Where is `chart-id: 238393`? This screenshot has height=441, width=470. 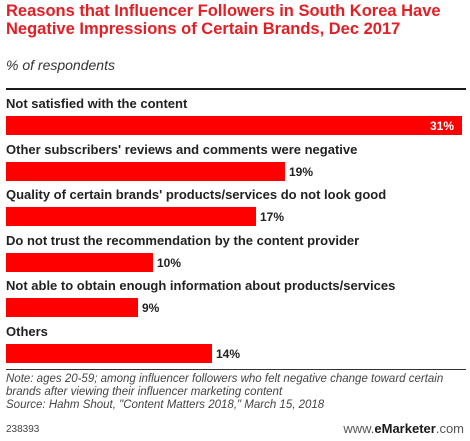 chart-id: 238393 is located at coordinates (23, 429).